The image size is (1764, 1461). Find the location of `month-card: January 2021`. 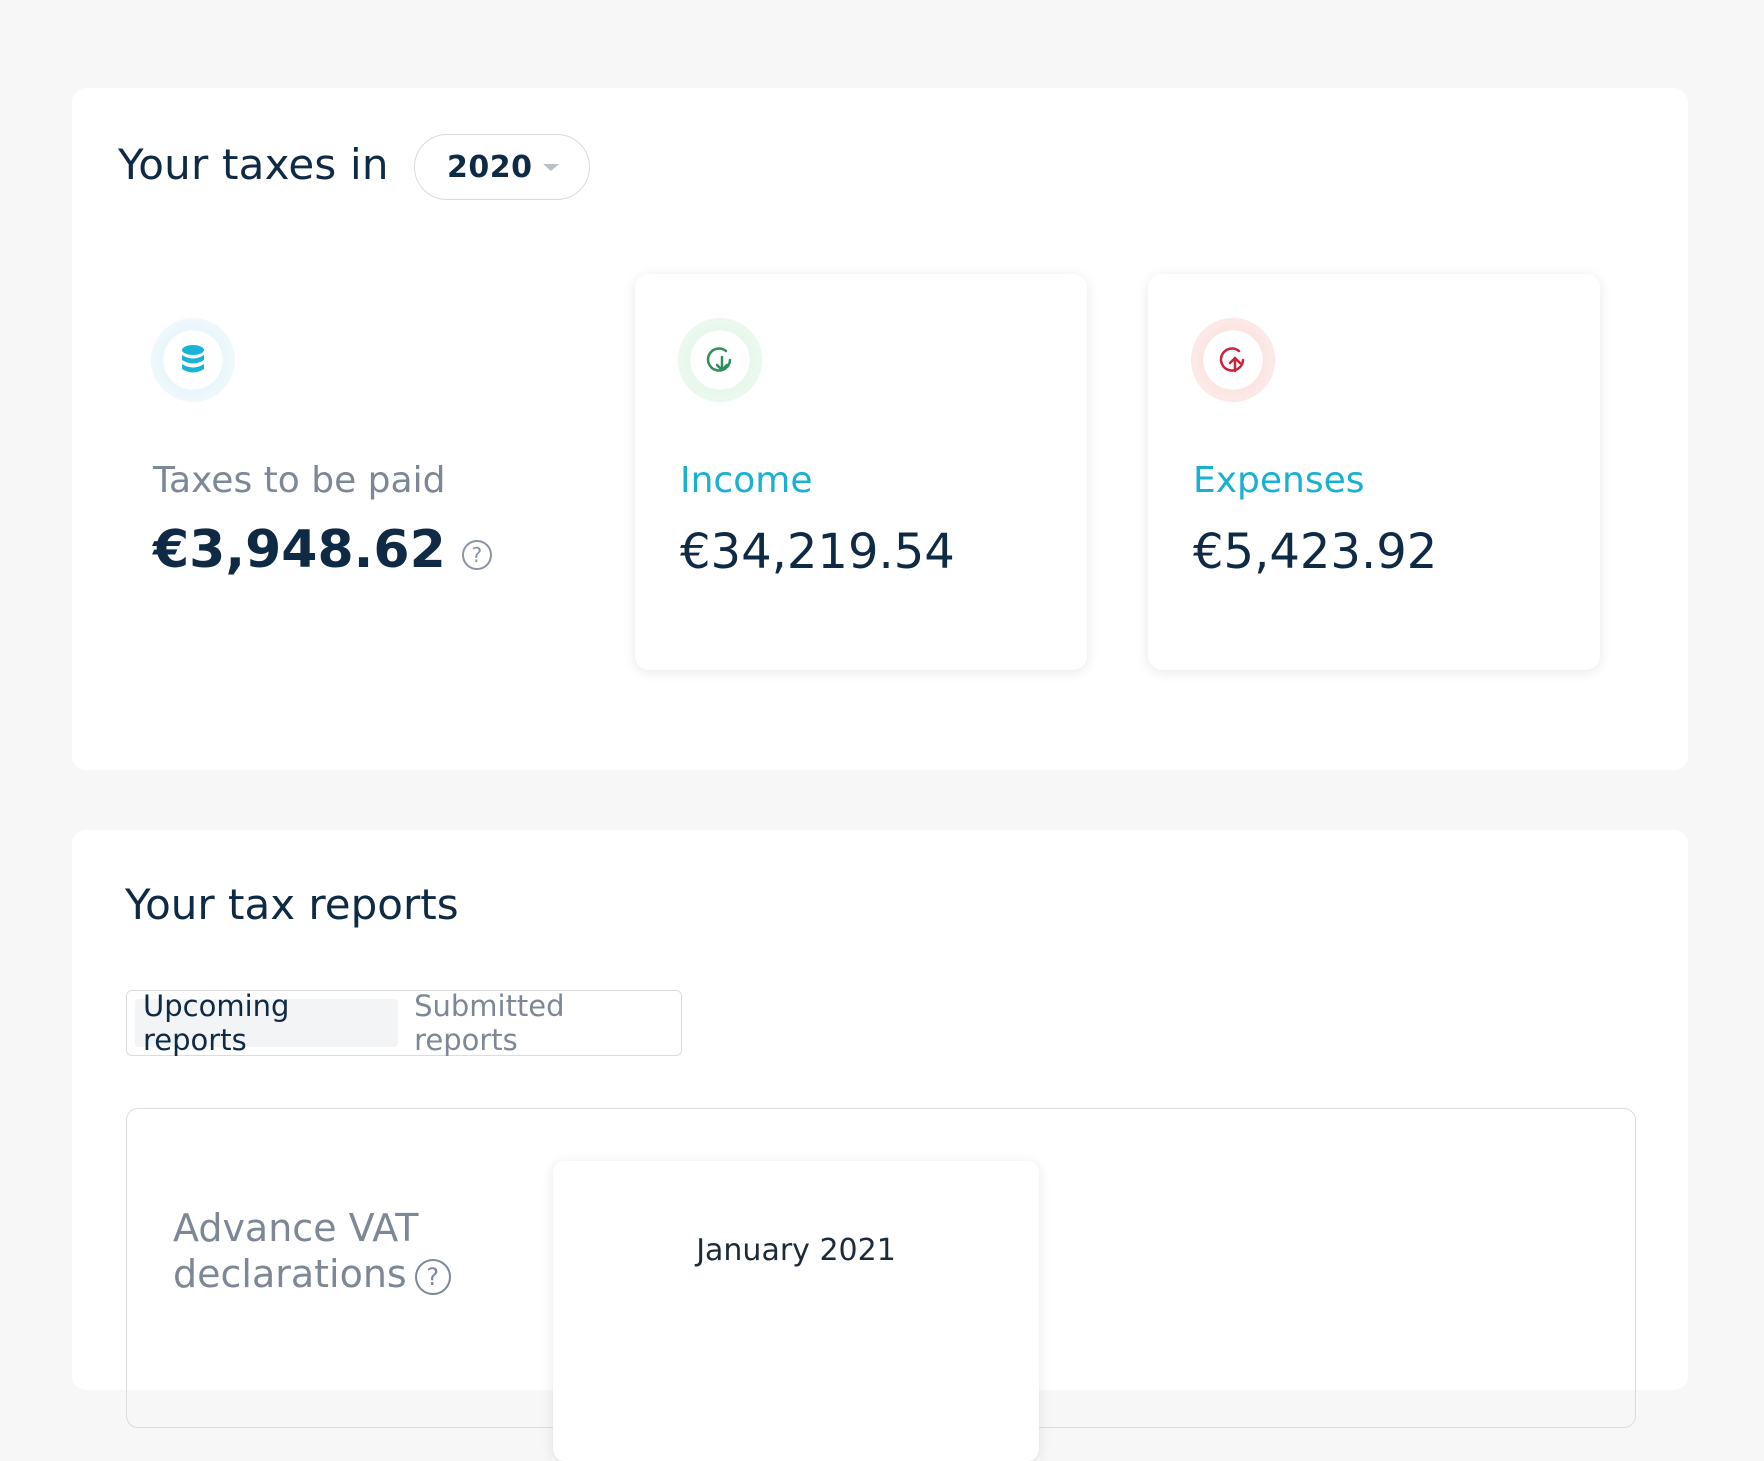

month-card: January 2021 is located at coordinates (796, 1311).